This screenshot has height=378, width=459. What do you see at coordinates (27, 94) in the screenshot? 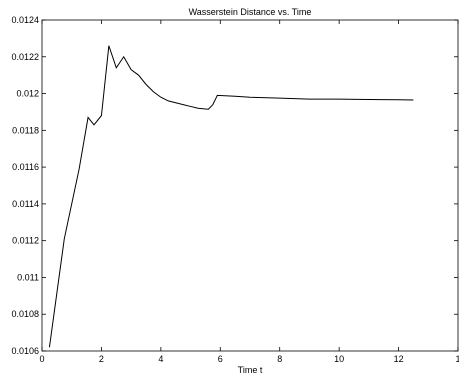
I see `y-tick-label: 0.012` at bounding box center [27, 94].